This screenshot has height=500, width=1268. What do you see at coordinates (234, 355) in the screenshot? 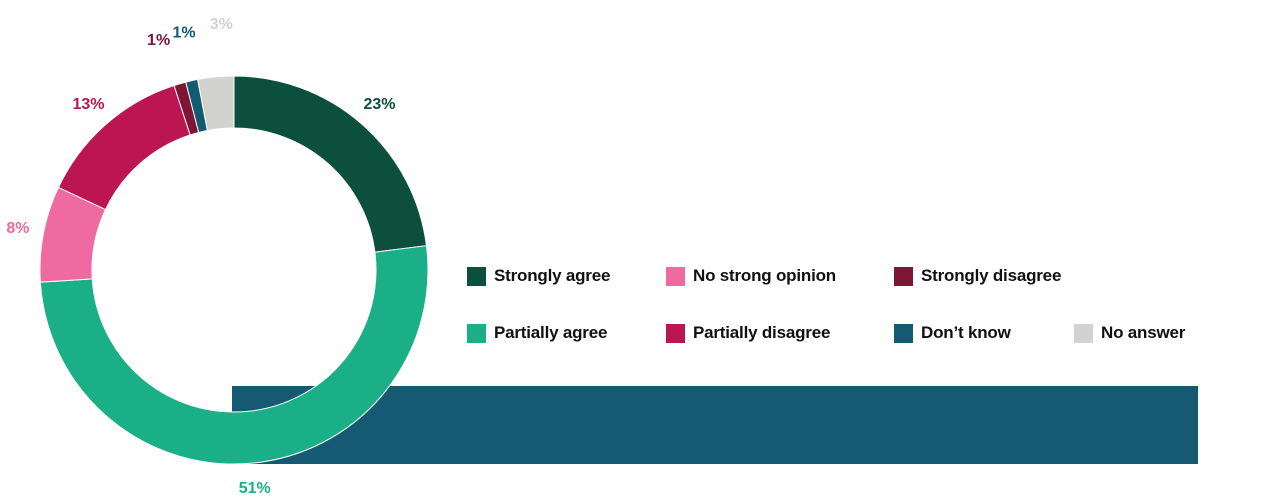
I see `slice-partially-agree` at bounding box center [234, 355].